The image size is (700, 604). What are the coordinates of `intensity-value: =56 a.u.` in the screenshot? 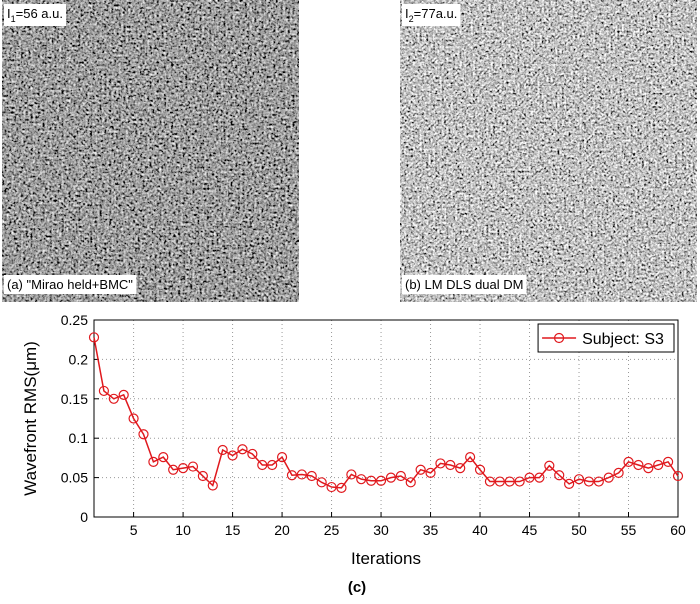 It's located at (39, 13).